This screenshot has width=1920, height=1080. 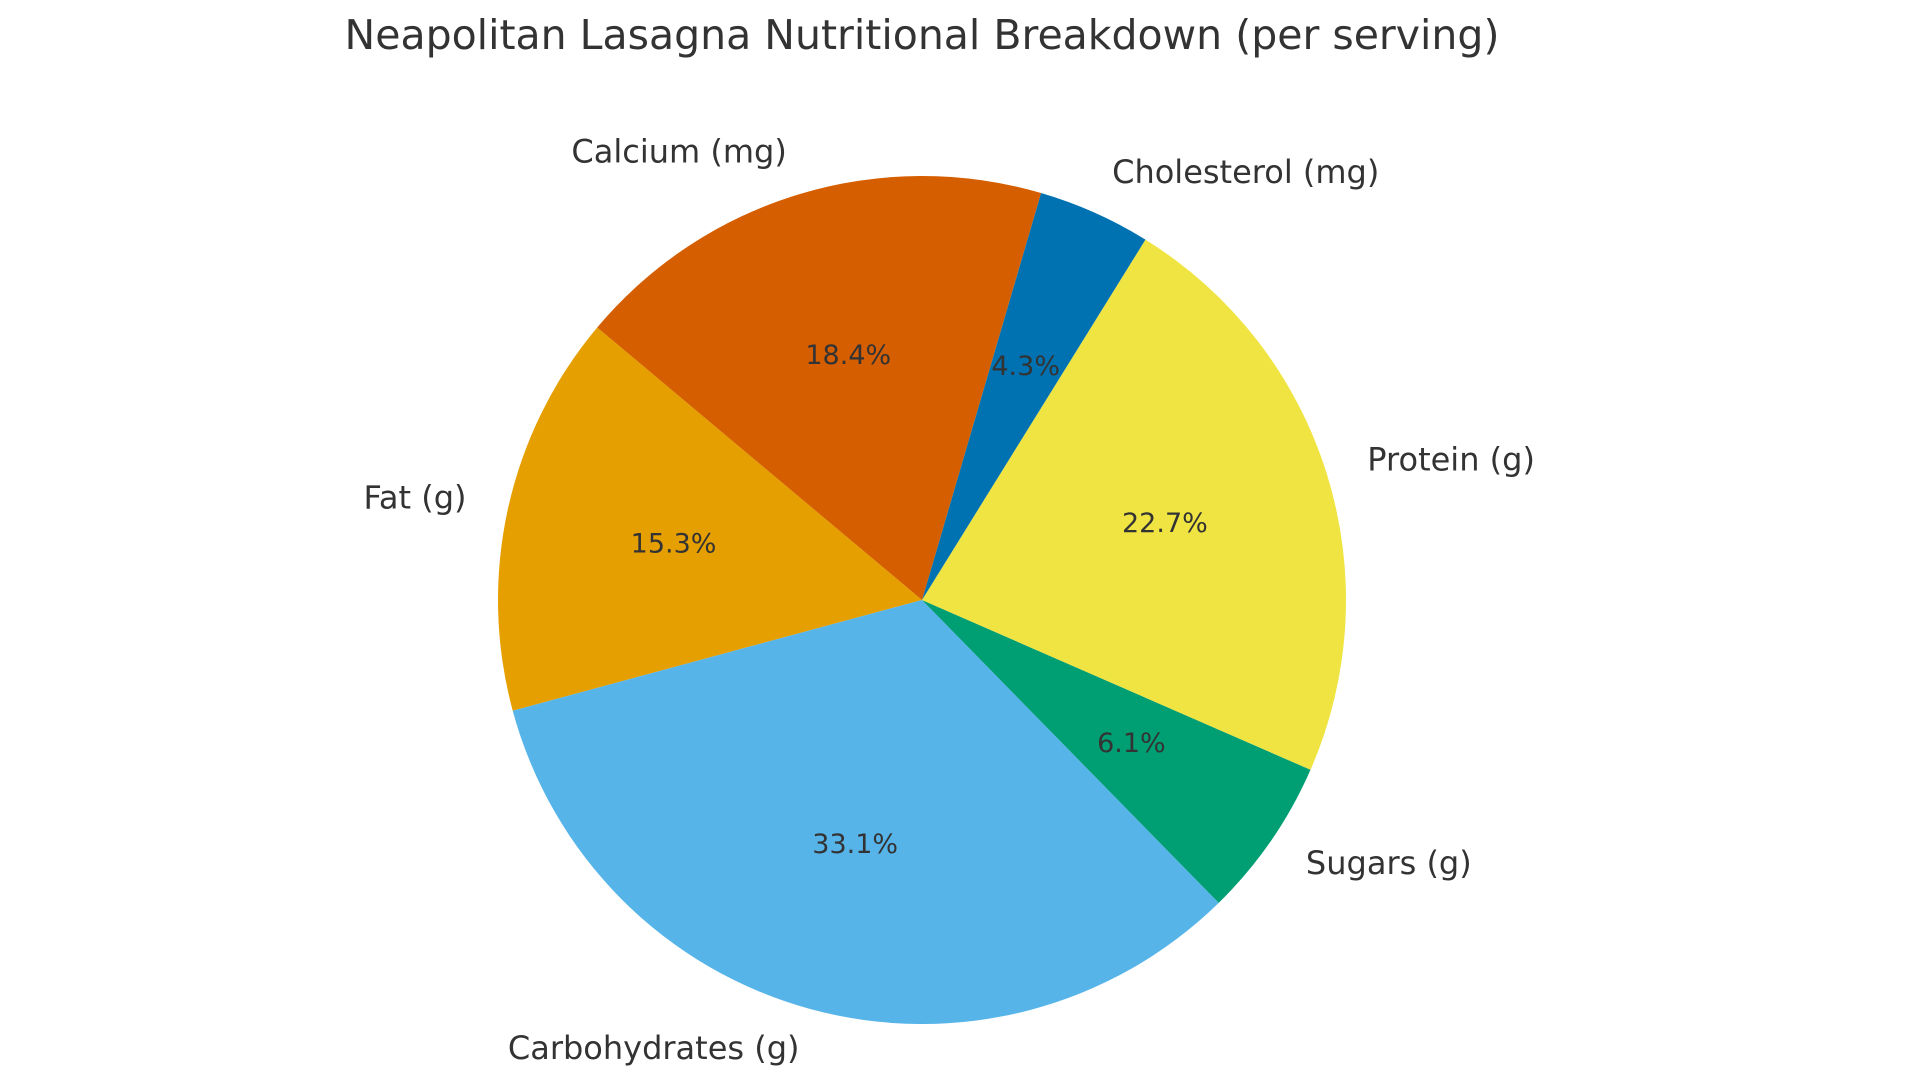 I want to click on percent-label: 6.1%, so click(x=1131, y=743).